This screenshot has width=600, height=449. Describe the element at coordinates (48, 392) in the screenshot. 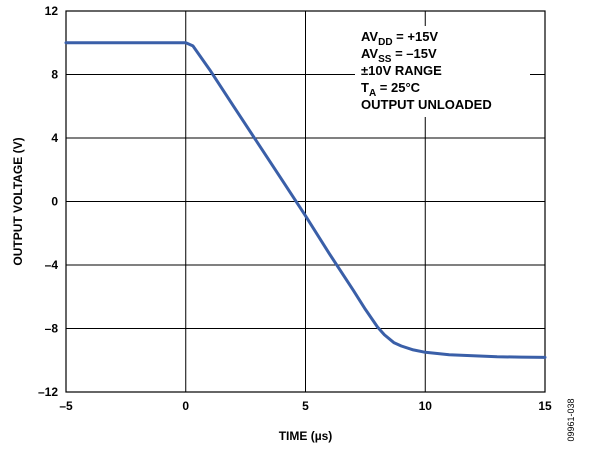

I see `y-tick-label: –12` at that location.